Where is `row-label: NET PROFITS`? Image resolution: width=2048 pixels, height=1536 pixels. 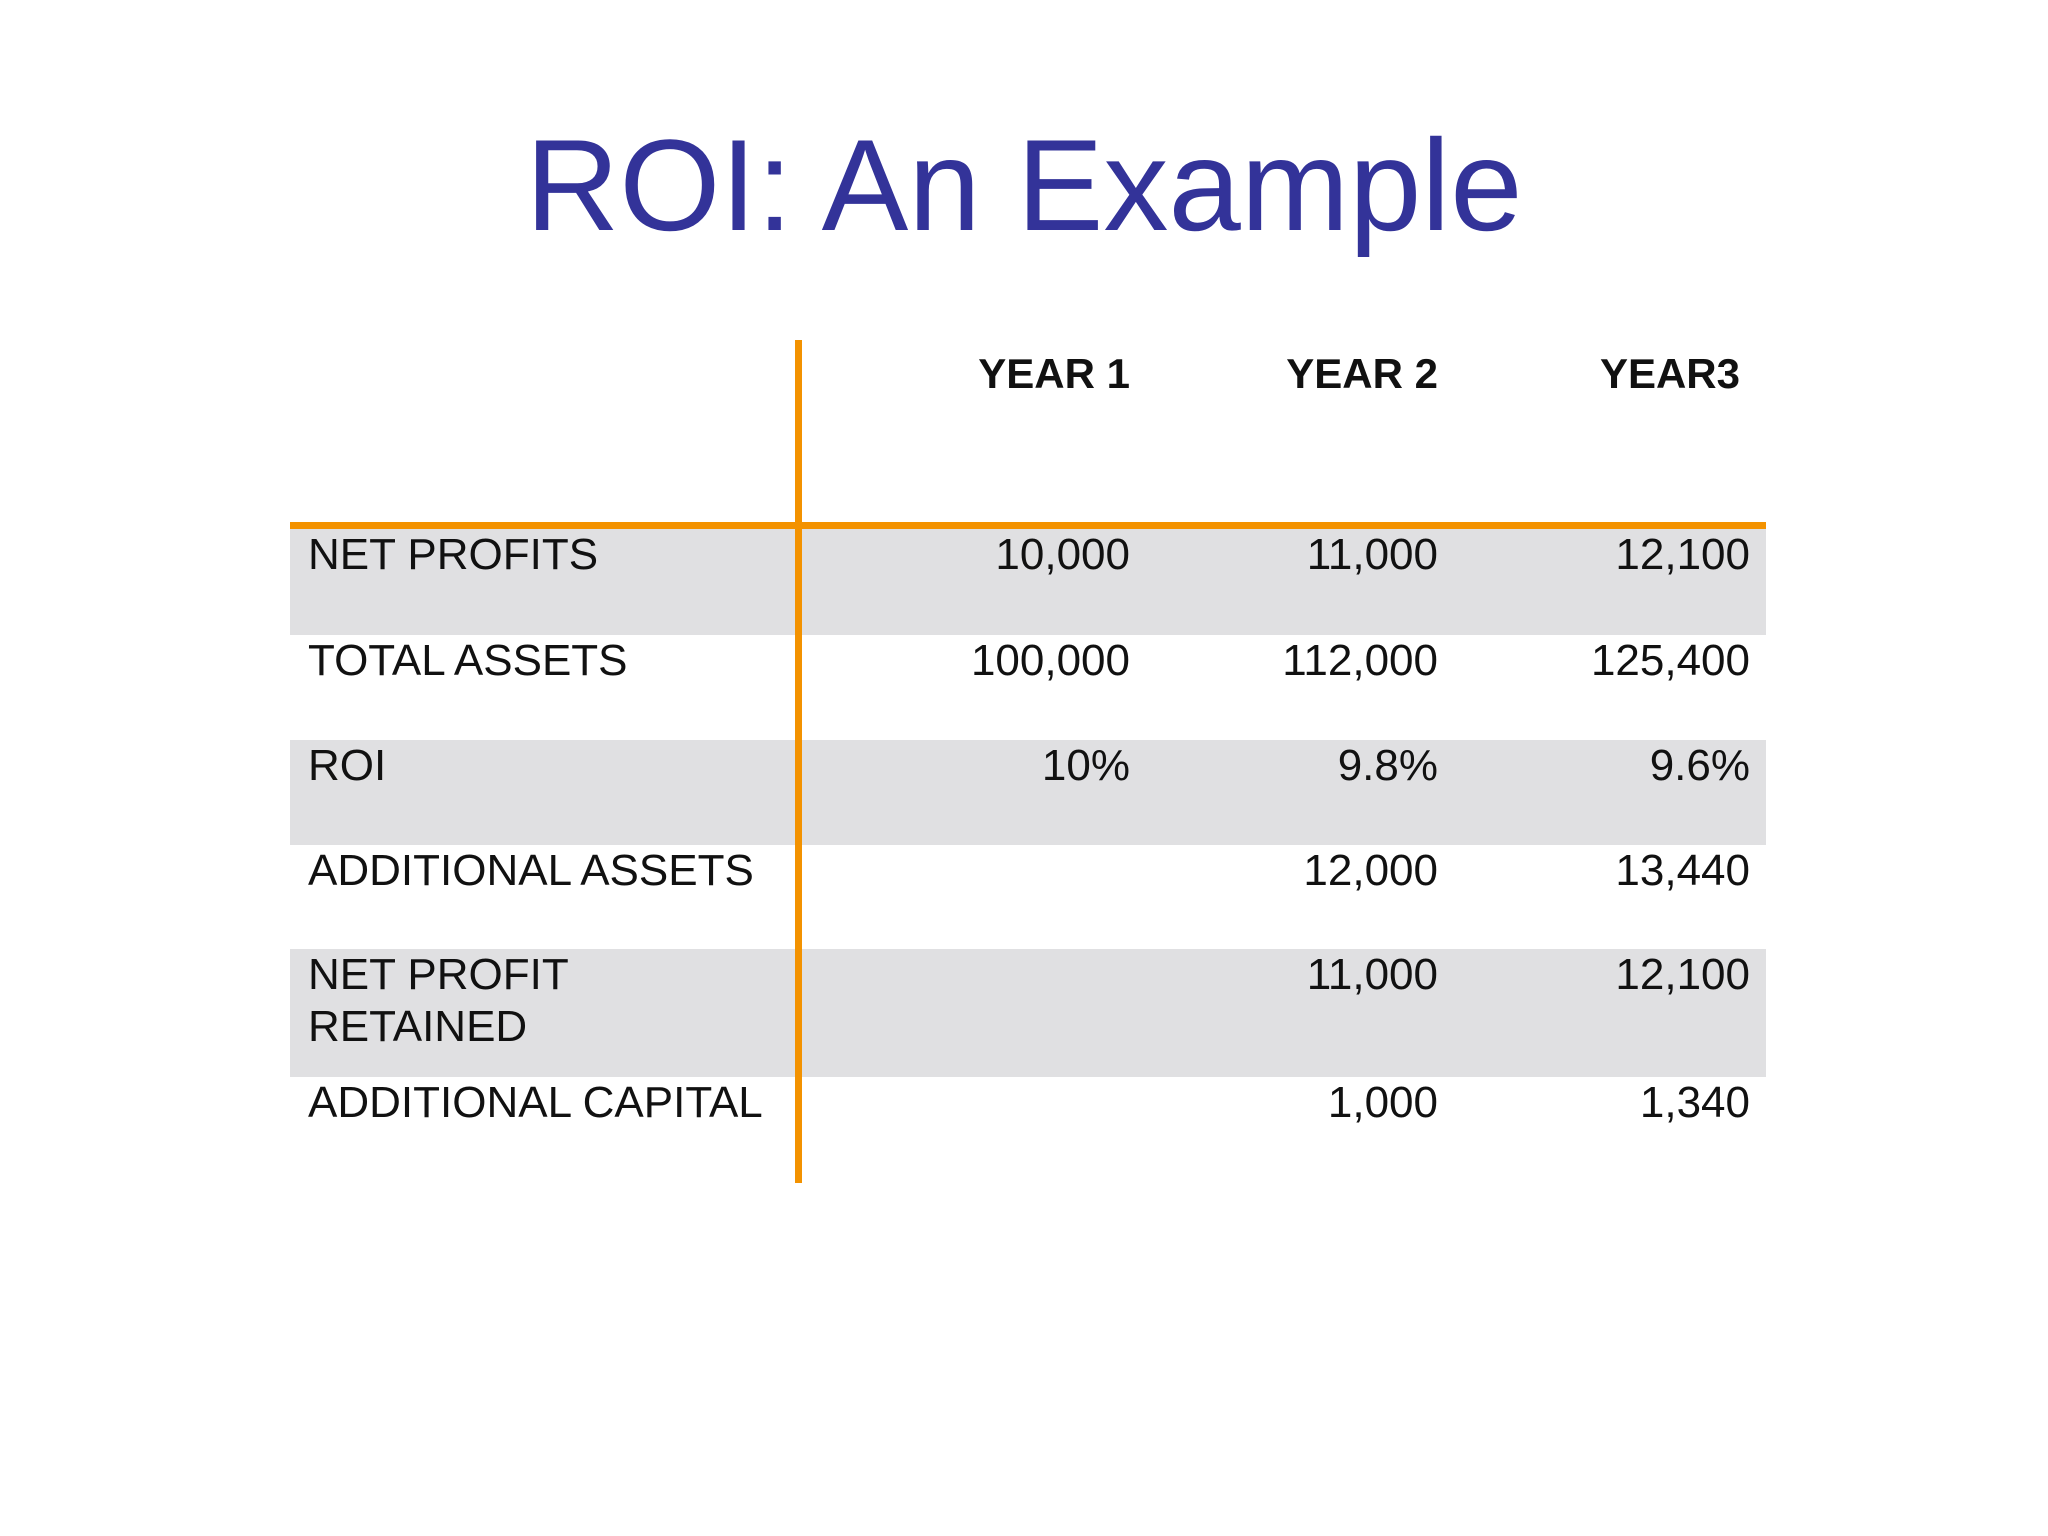 row-label: NET PROFITS is located at coordinates (453, 554).